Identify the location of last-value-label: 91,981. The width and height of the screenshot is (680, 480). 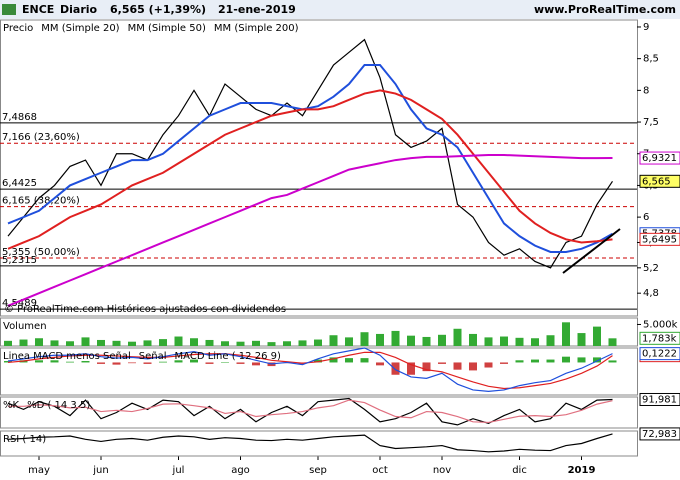
(659, 399).